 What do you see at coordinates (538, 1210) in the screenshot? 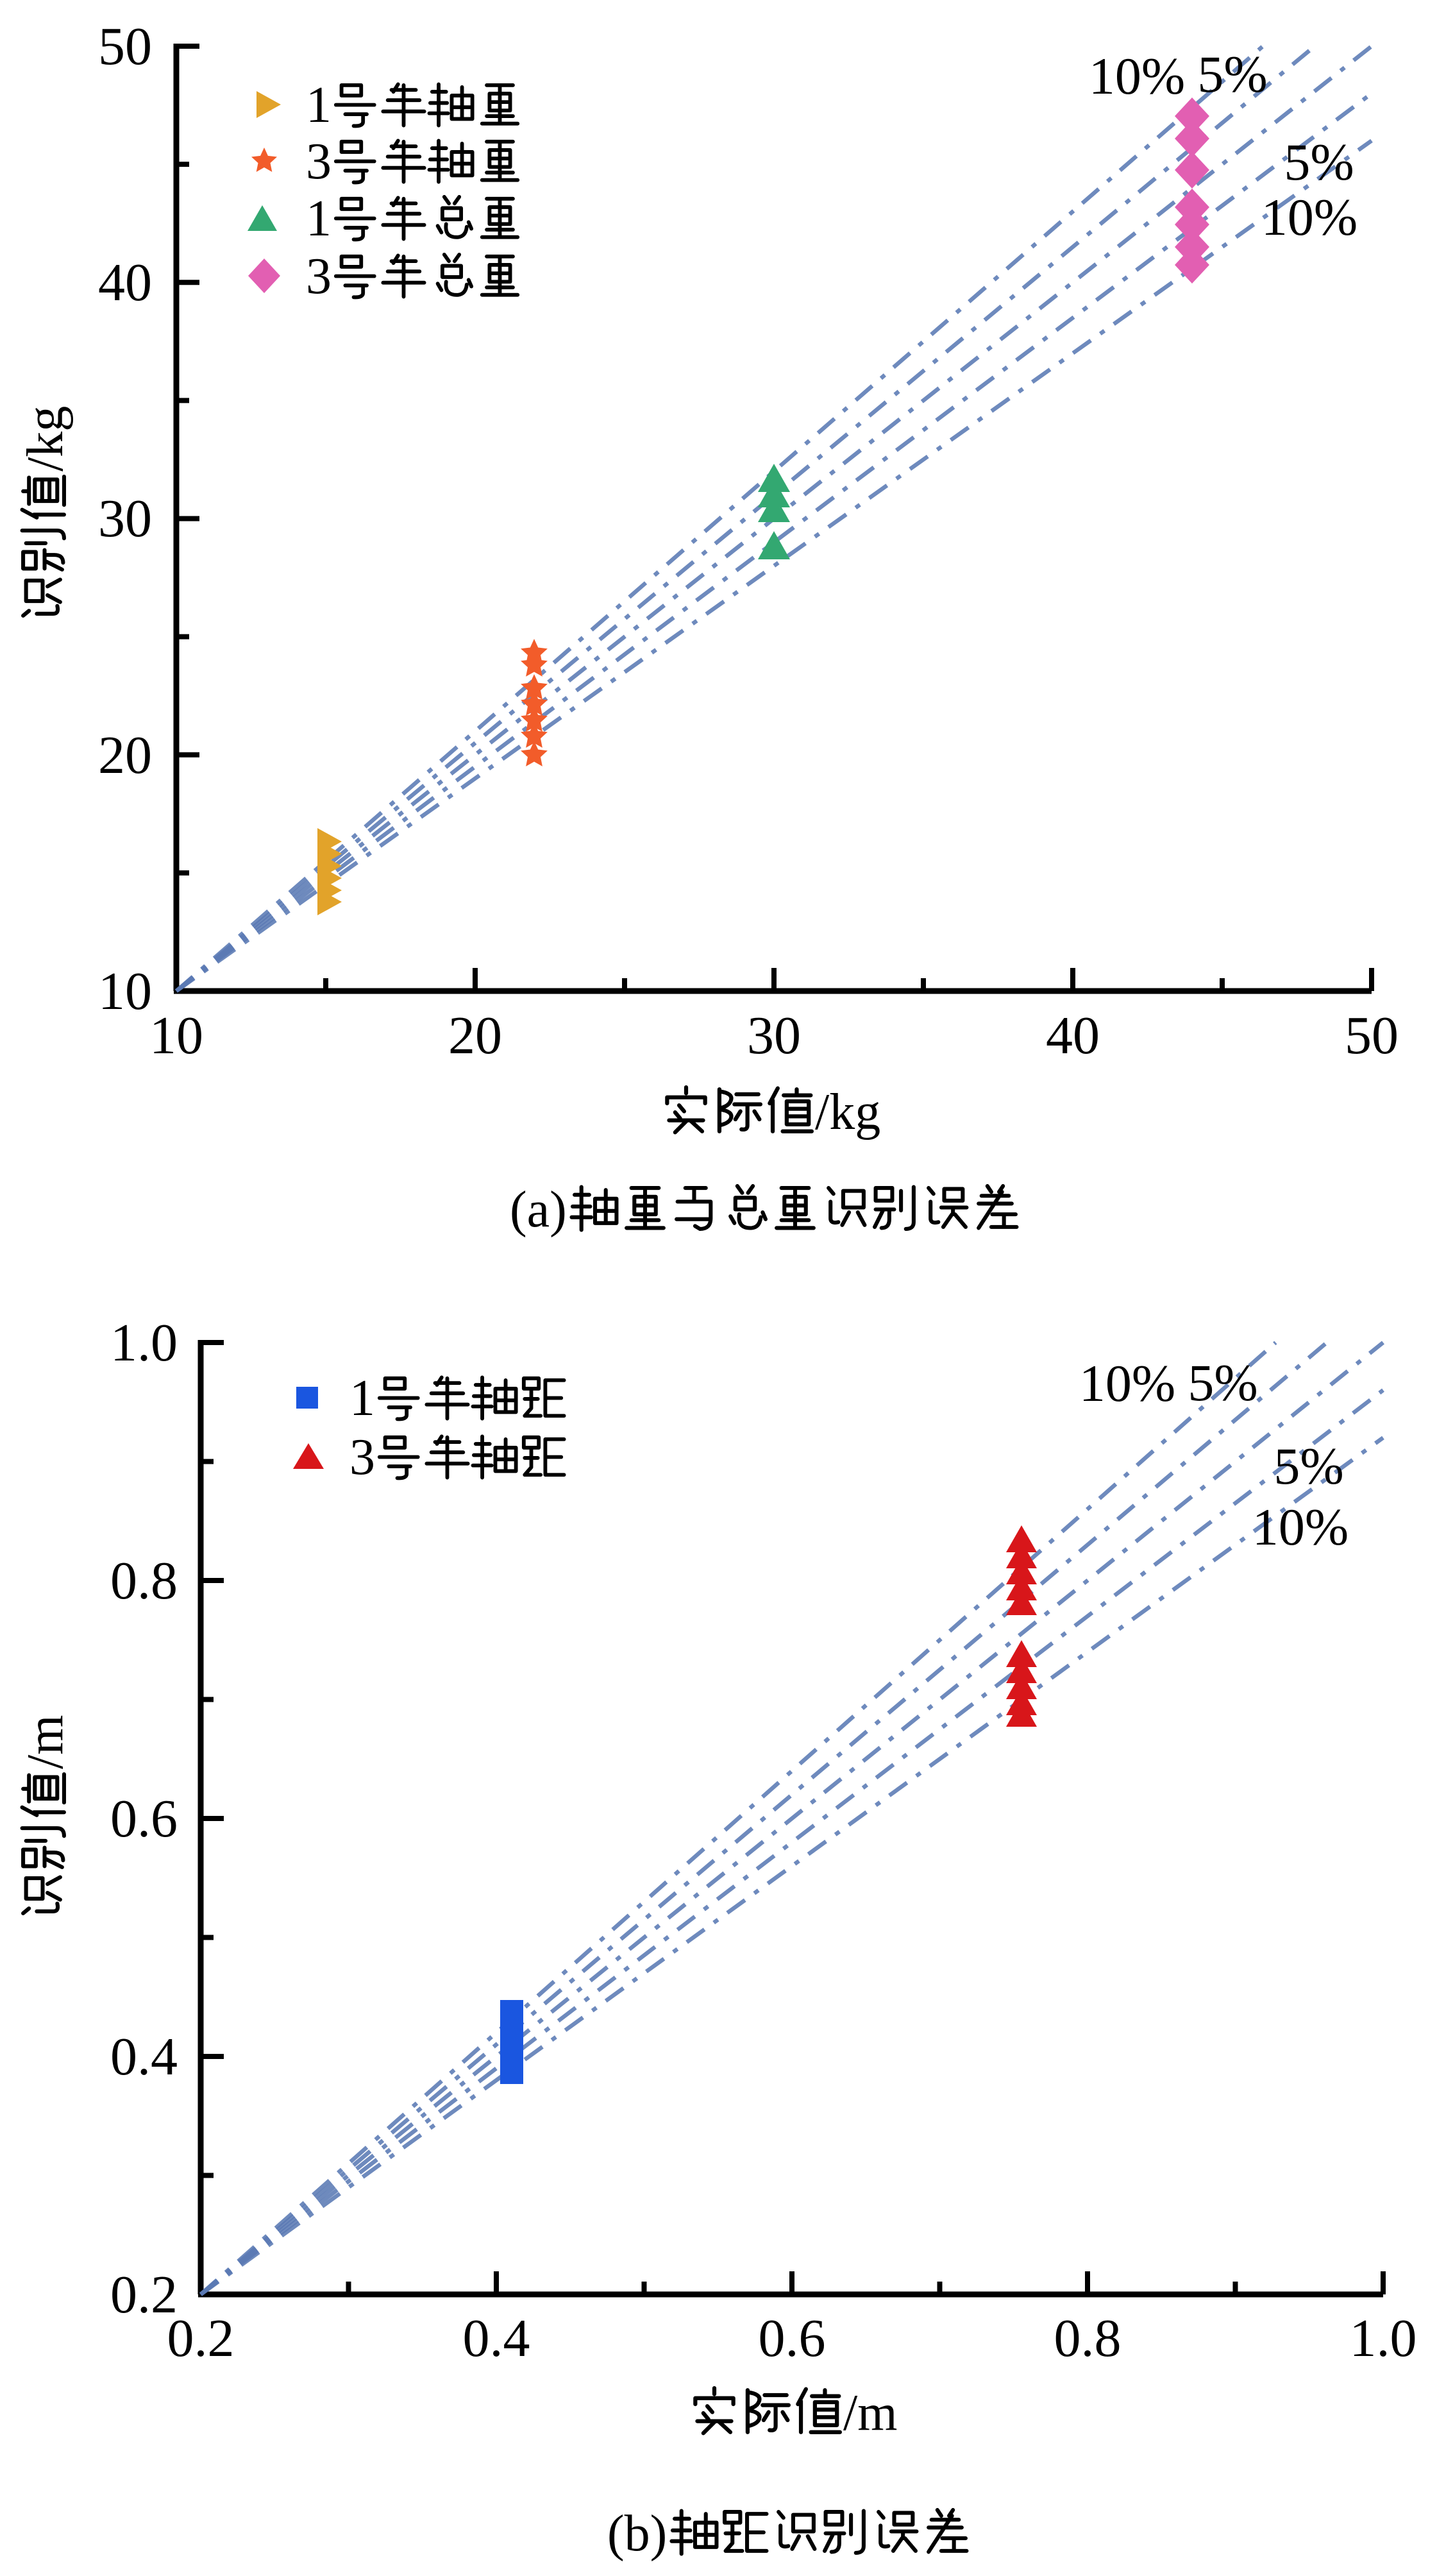
I see `svg-text: (a)` at bounding box center [538, 1210].